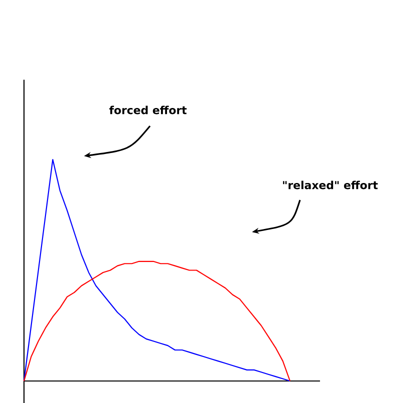 Image resolution: width=401 pixels, height=403 pixels. What do you see at coordinates (330, 185) in the screenshot?
I see `annotation: "relaxed" effort` at bounding box center [330, 185].